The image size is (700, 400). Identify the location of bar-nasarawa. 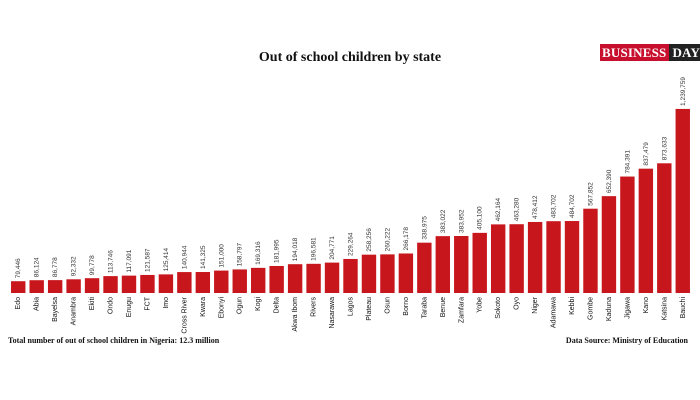
(332, 277).